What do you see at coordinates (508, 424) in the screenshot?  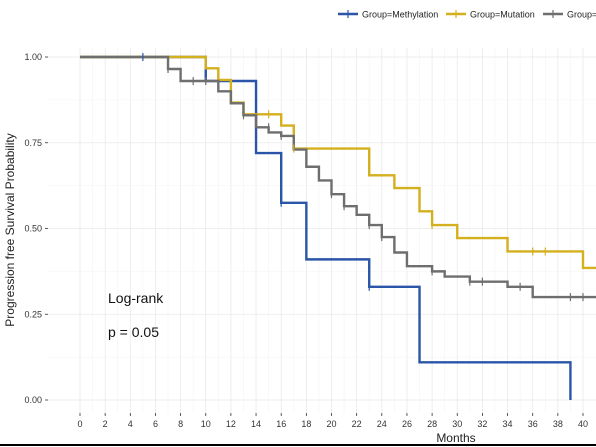 I see `x-tick-label: 34` at bounding box center [508, 424].